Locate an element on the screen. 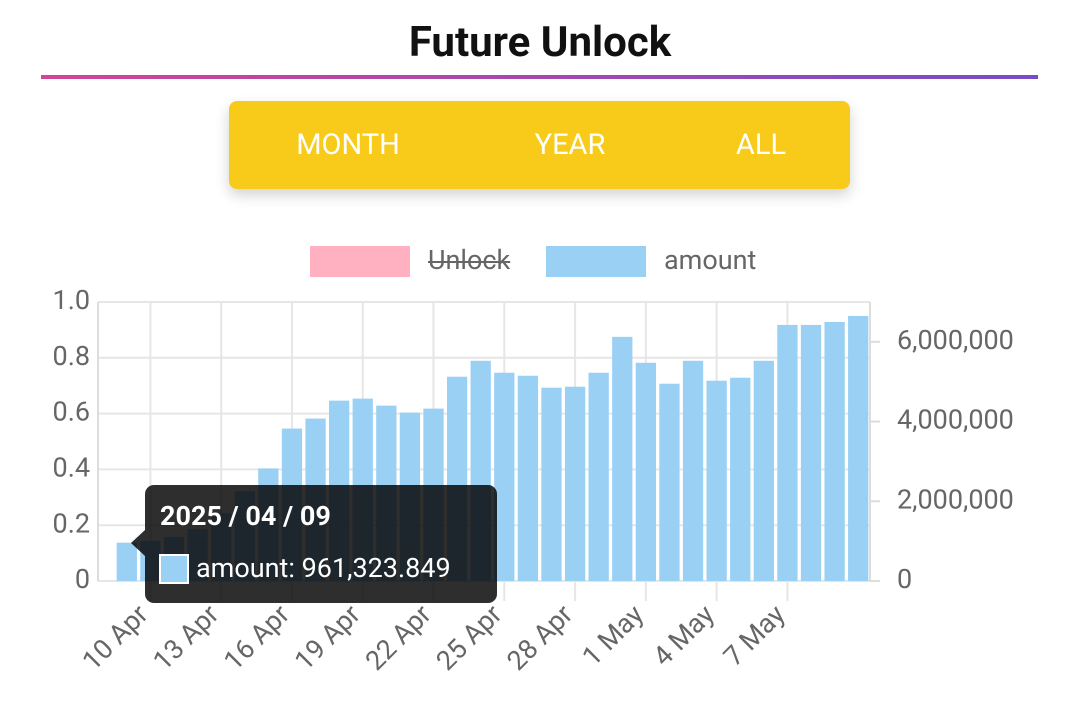 The height and width of the screenshot is (725, 1080). y-tick-label: 0.4 is located at coordinates (71, 468).